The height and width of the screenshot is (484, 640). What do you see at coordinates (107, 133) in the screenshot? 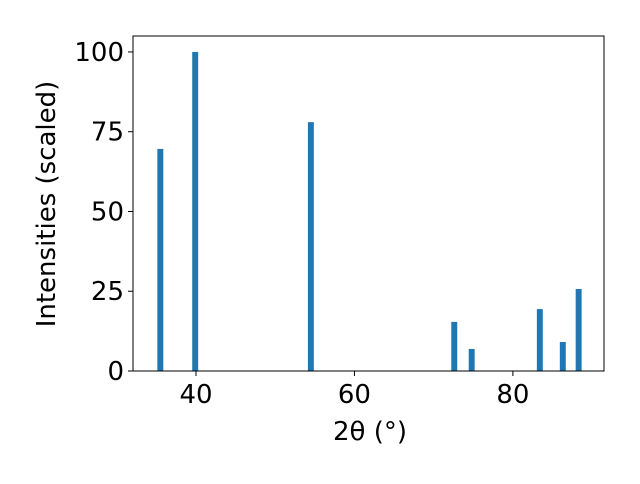
I see `y-tick-label: 75` at bounding box center [107, 133].